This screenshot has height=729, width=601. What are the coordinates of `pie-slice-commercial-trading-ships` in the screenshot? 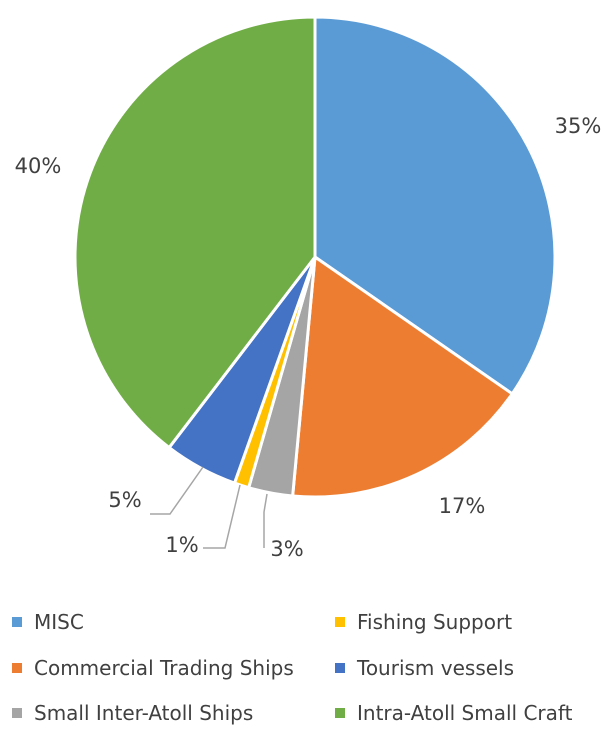 It's located at (402, 377).